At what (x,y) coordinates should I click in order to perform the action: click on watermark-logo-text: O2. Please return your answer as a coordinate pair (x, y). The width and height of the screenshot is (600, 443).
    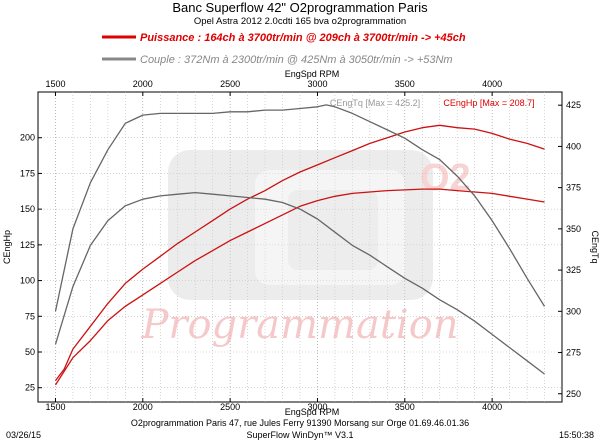
    Looking at the image, I should click on (445, 178).